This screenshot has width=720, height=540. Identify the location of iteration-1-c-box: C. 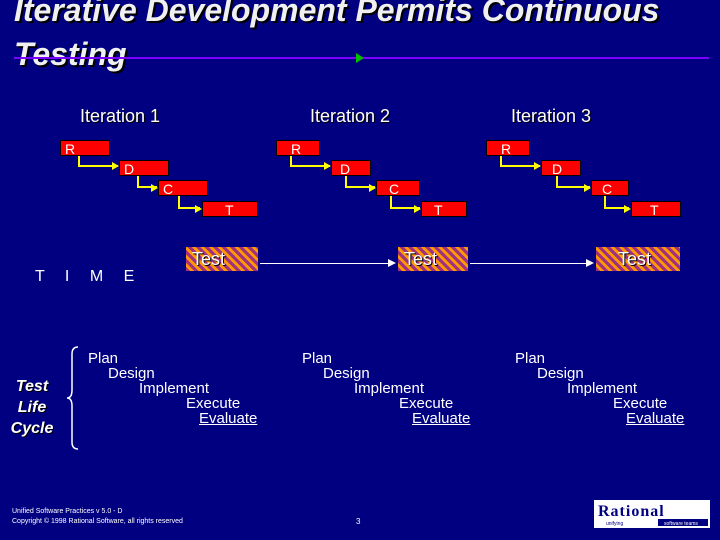
(183, 188).